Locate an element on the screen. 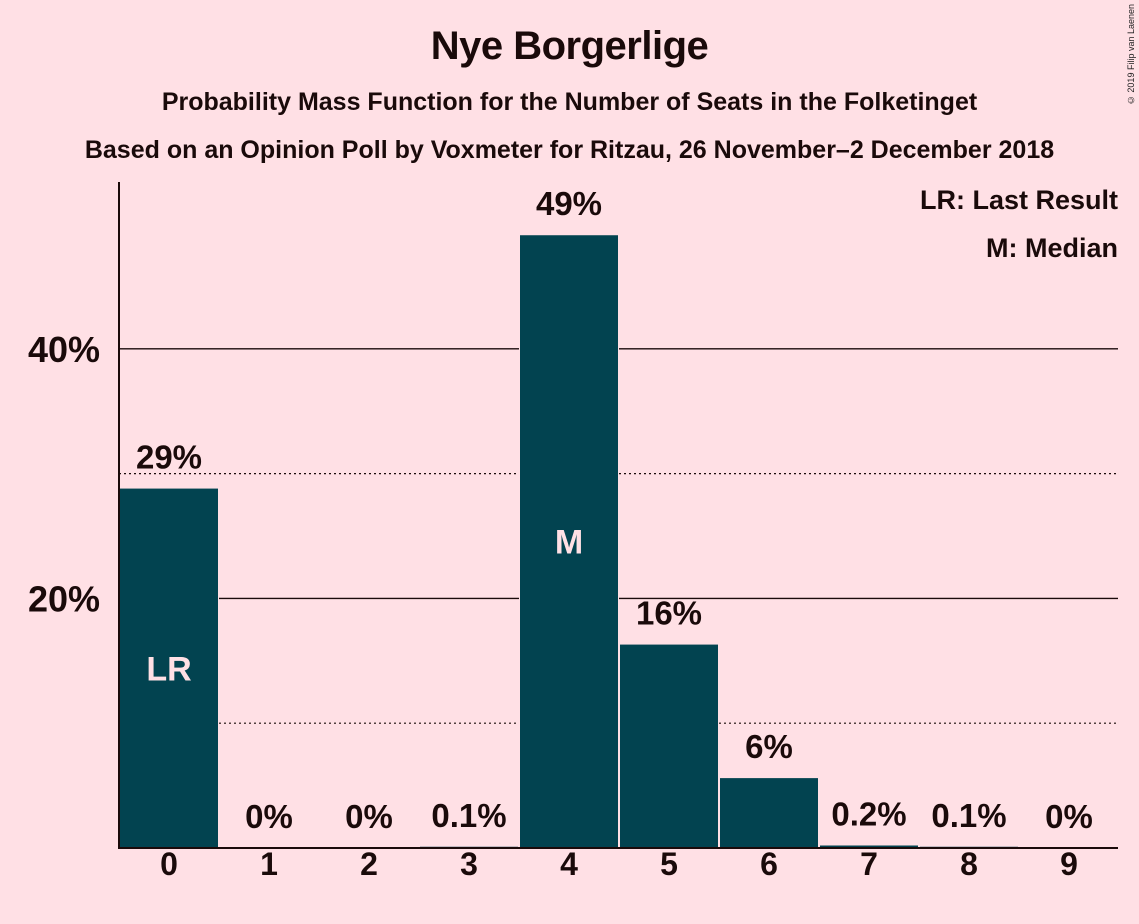 The height and width of the screenshot is (924, 1139). bar-value-label: 0.2% is located at coordinates (868, 814).